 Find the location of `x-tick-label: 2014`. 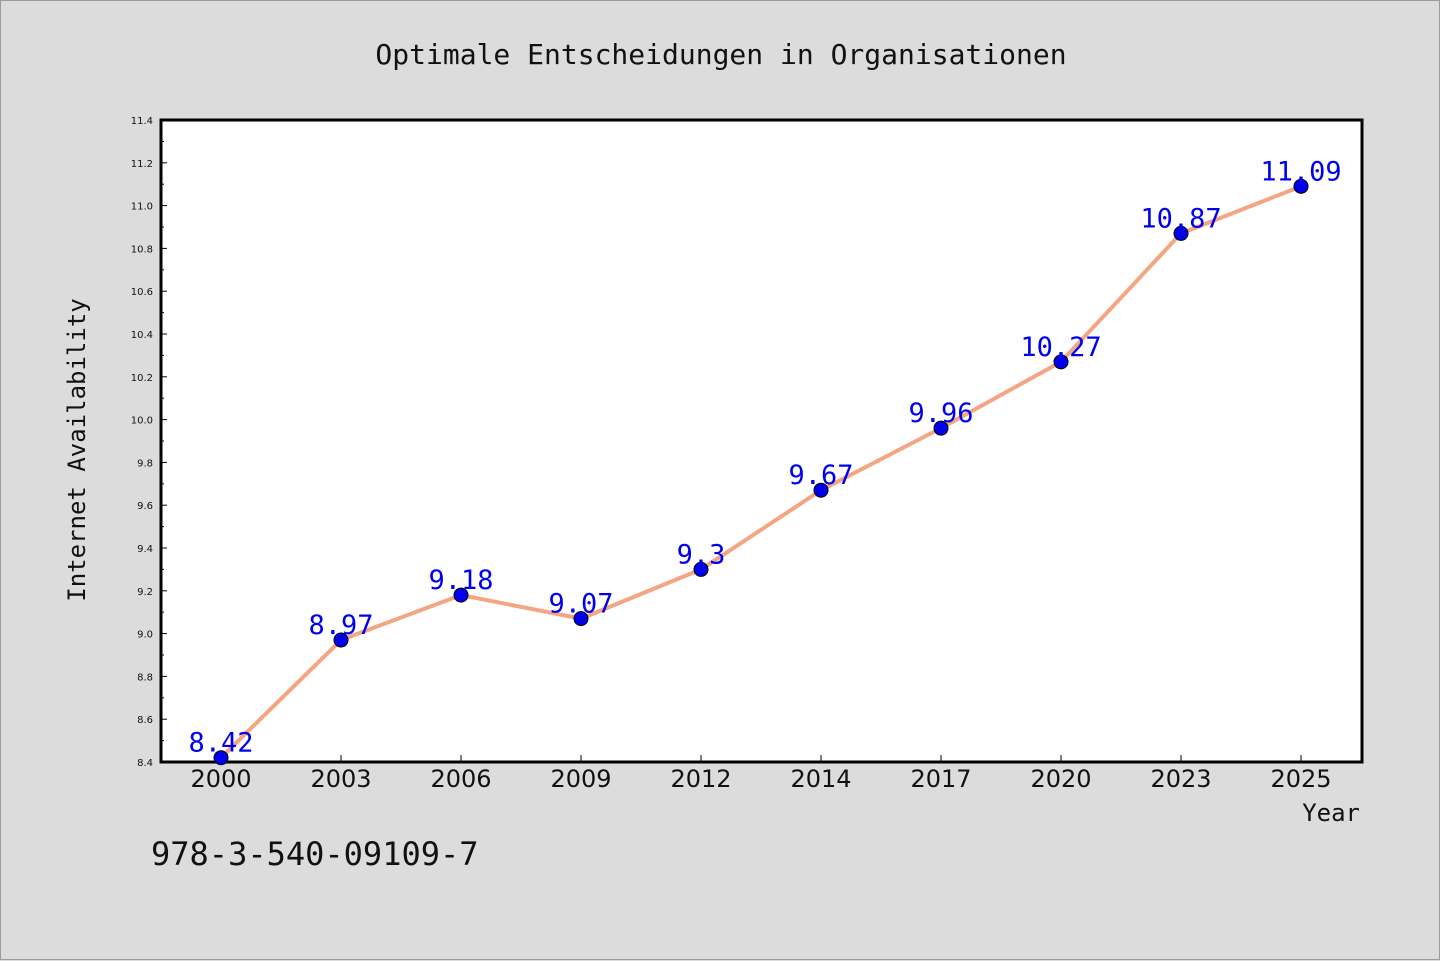

x-tick-label: 2014 is located at coordinates (820, 779).